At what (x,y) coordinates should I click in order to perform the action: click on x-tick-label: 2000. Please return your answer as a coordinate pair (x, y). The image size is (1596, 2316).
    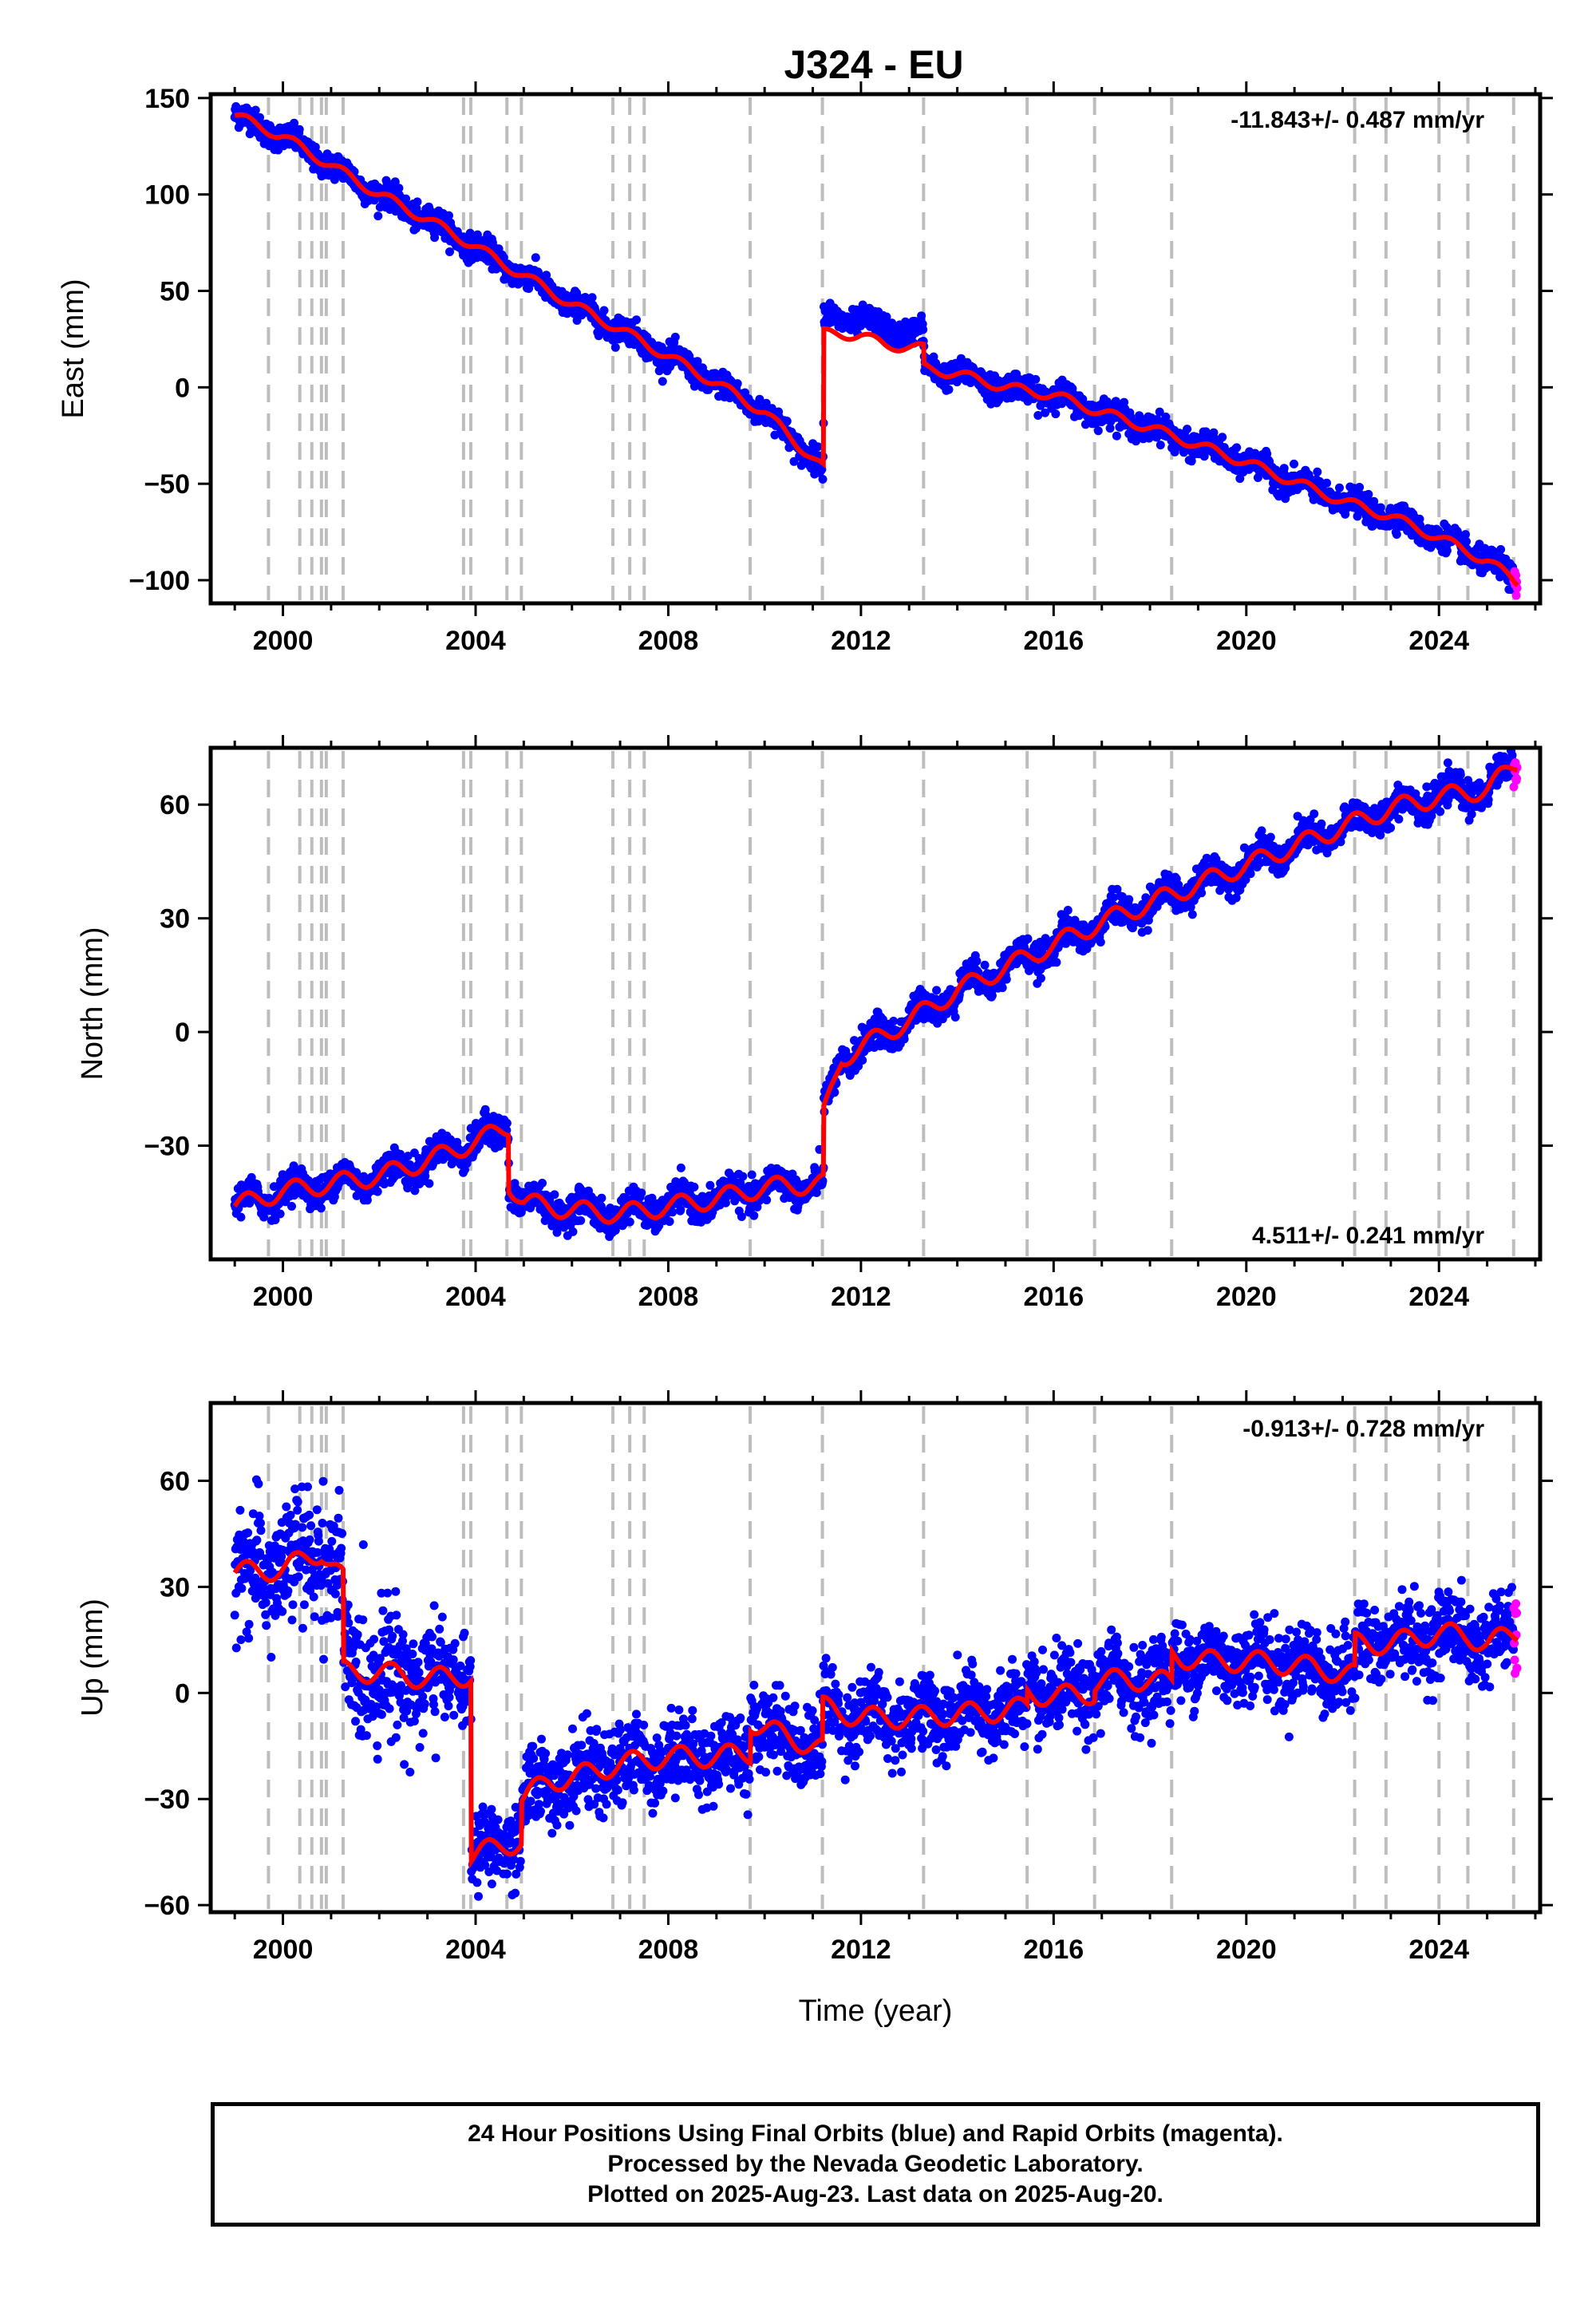
    Looking at the image, I should click on (283, 641).